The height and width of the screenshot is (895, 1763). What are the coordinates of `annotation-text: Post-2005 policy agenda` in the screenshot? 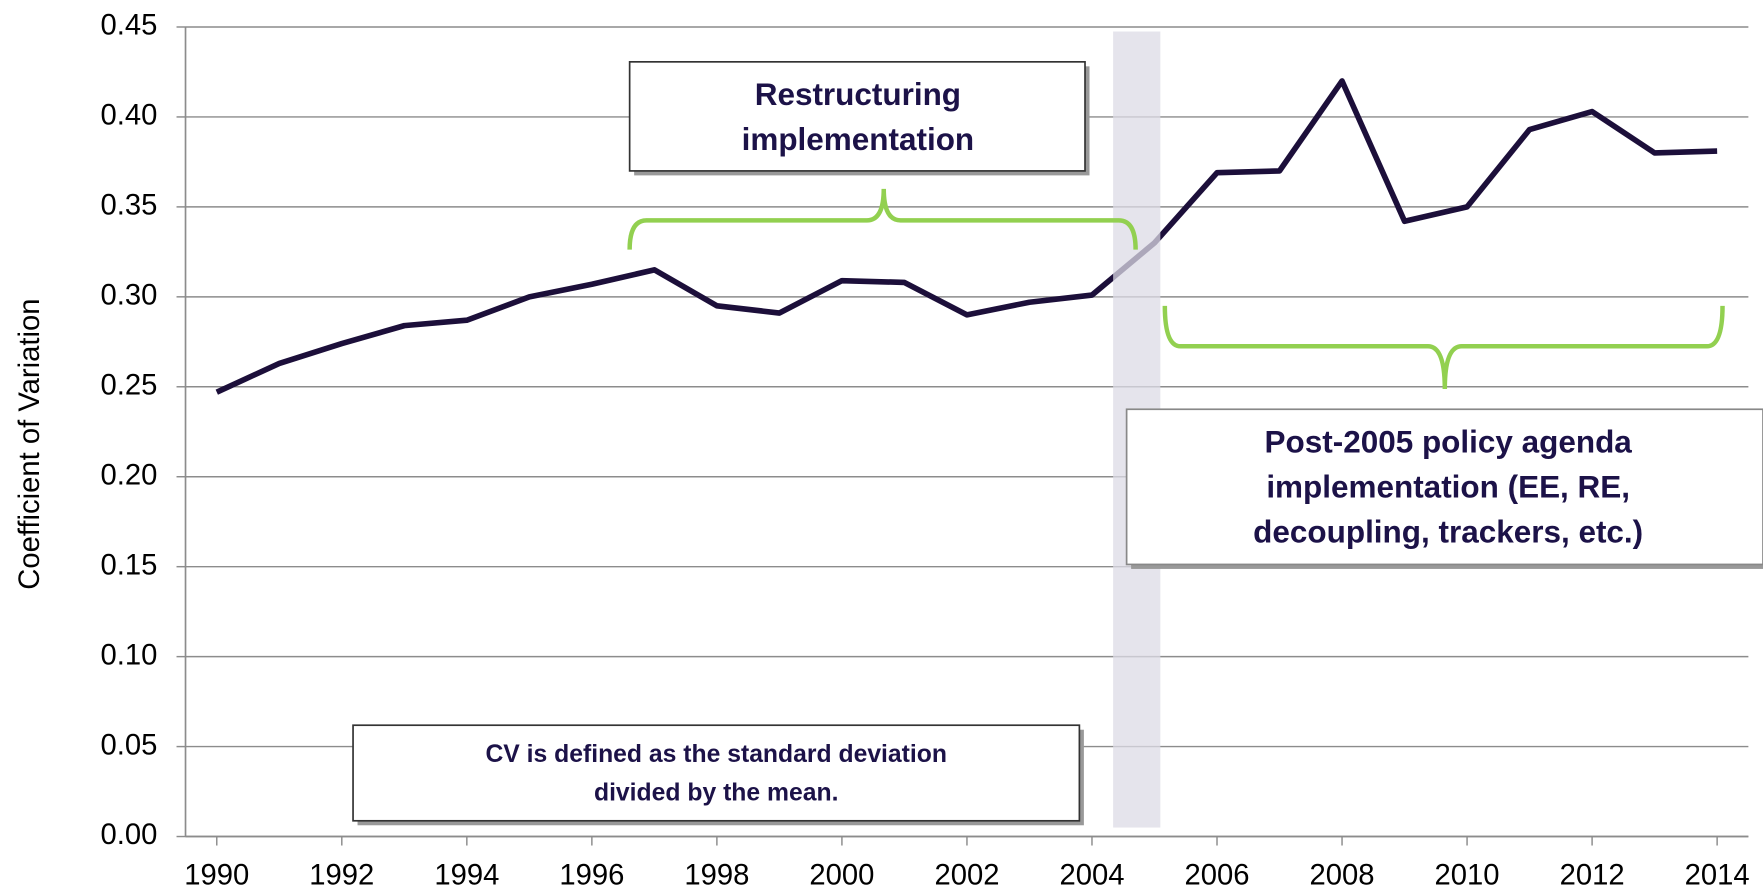 It's located at (1449, 441).